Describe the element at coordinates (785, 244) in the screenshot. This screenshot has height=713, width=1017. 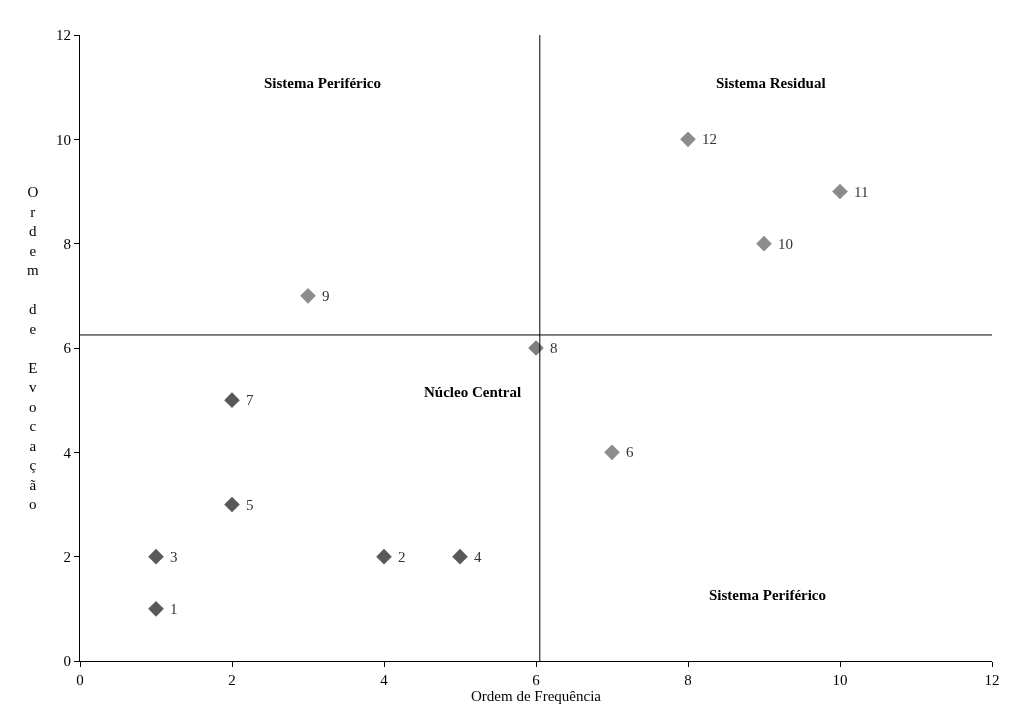
I see `annotation: 10` at that location.